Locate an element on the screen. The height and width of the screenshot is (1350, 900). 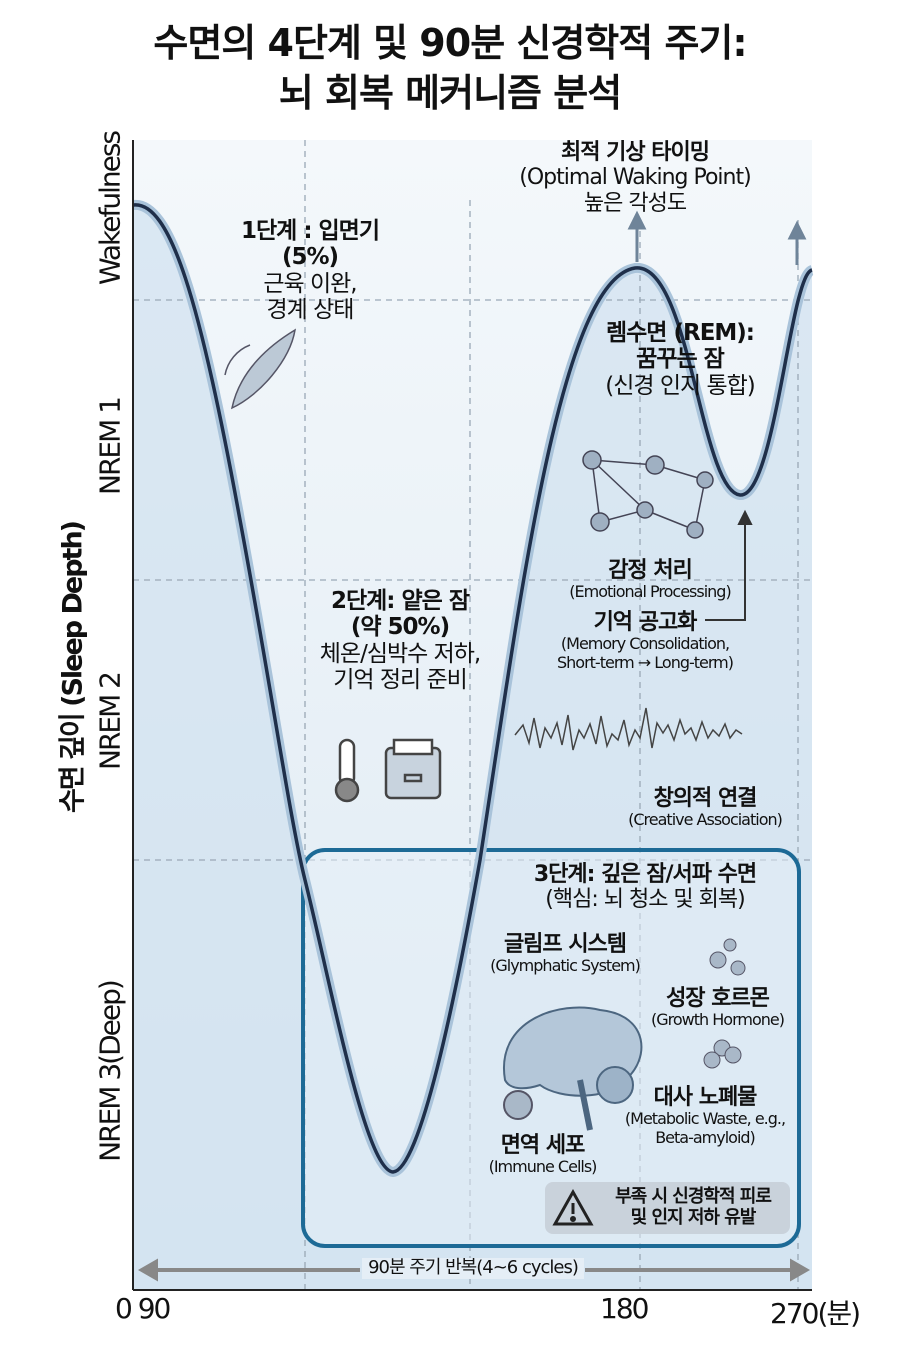
stage2-label: 2단계: 얕은 잠 (약 50%) 체온/심박수 저하, 기억 정리 준비 is located at coordinates (400, 641).